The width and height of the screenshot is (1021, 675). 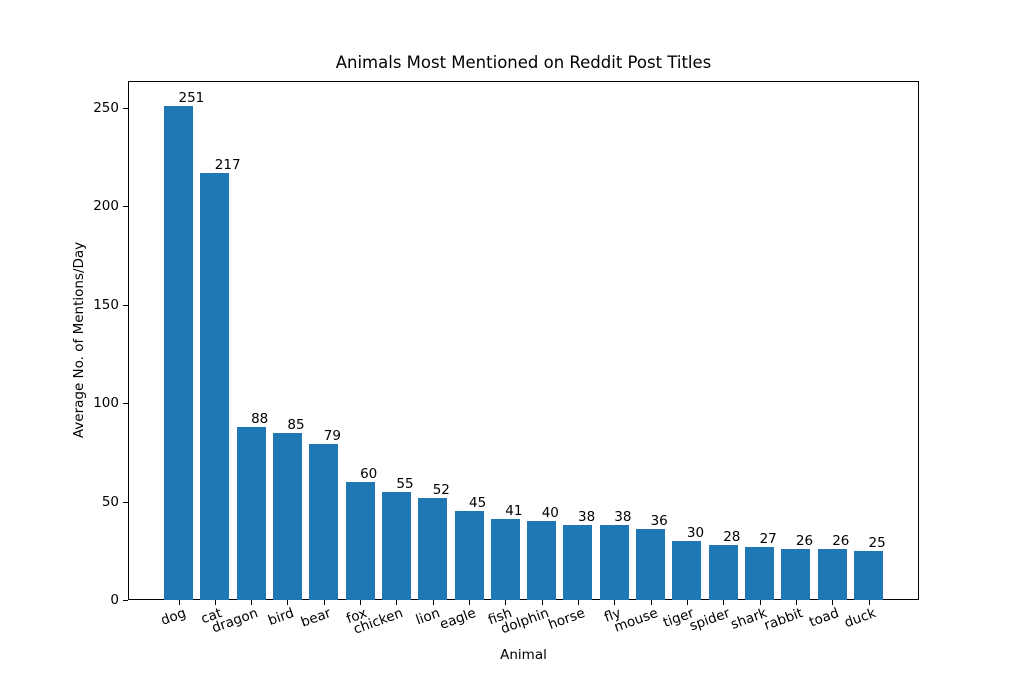 I want to click on bar-value-label: 52, so click(x=441, y=489).